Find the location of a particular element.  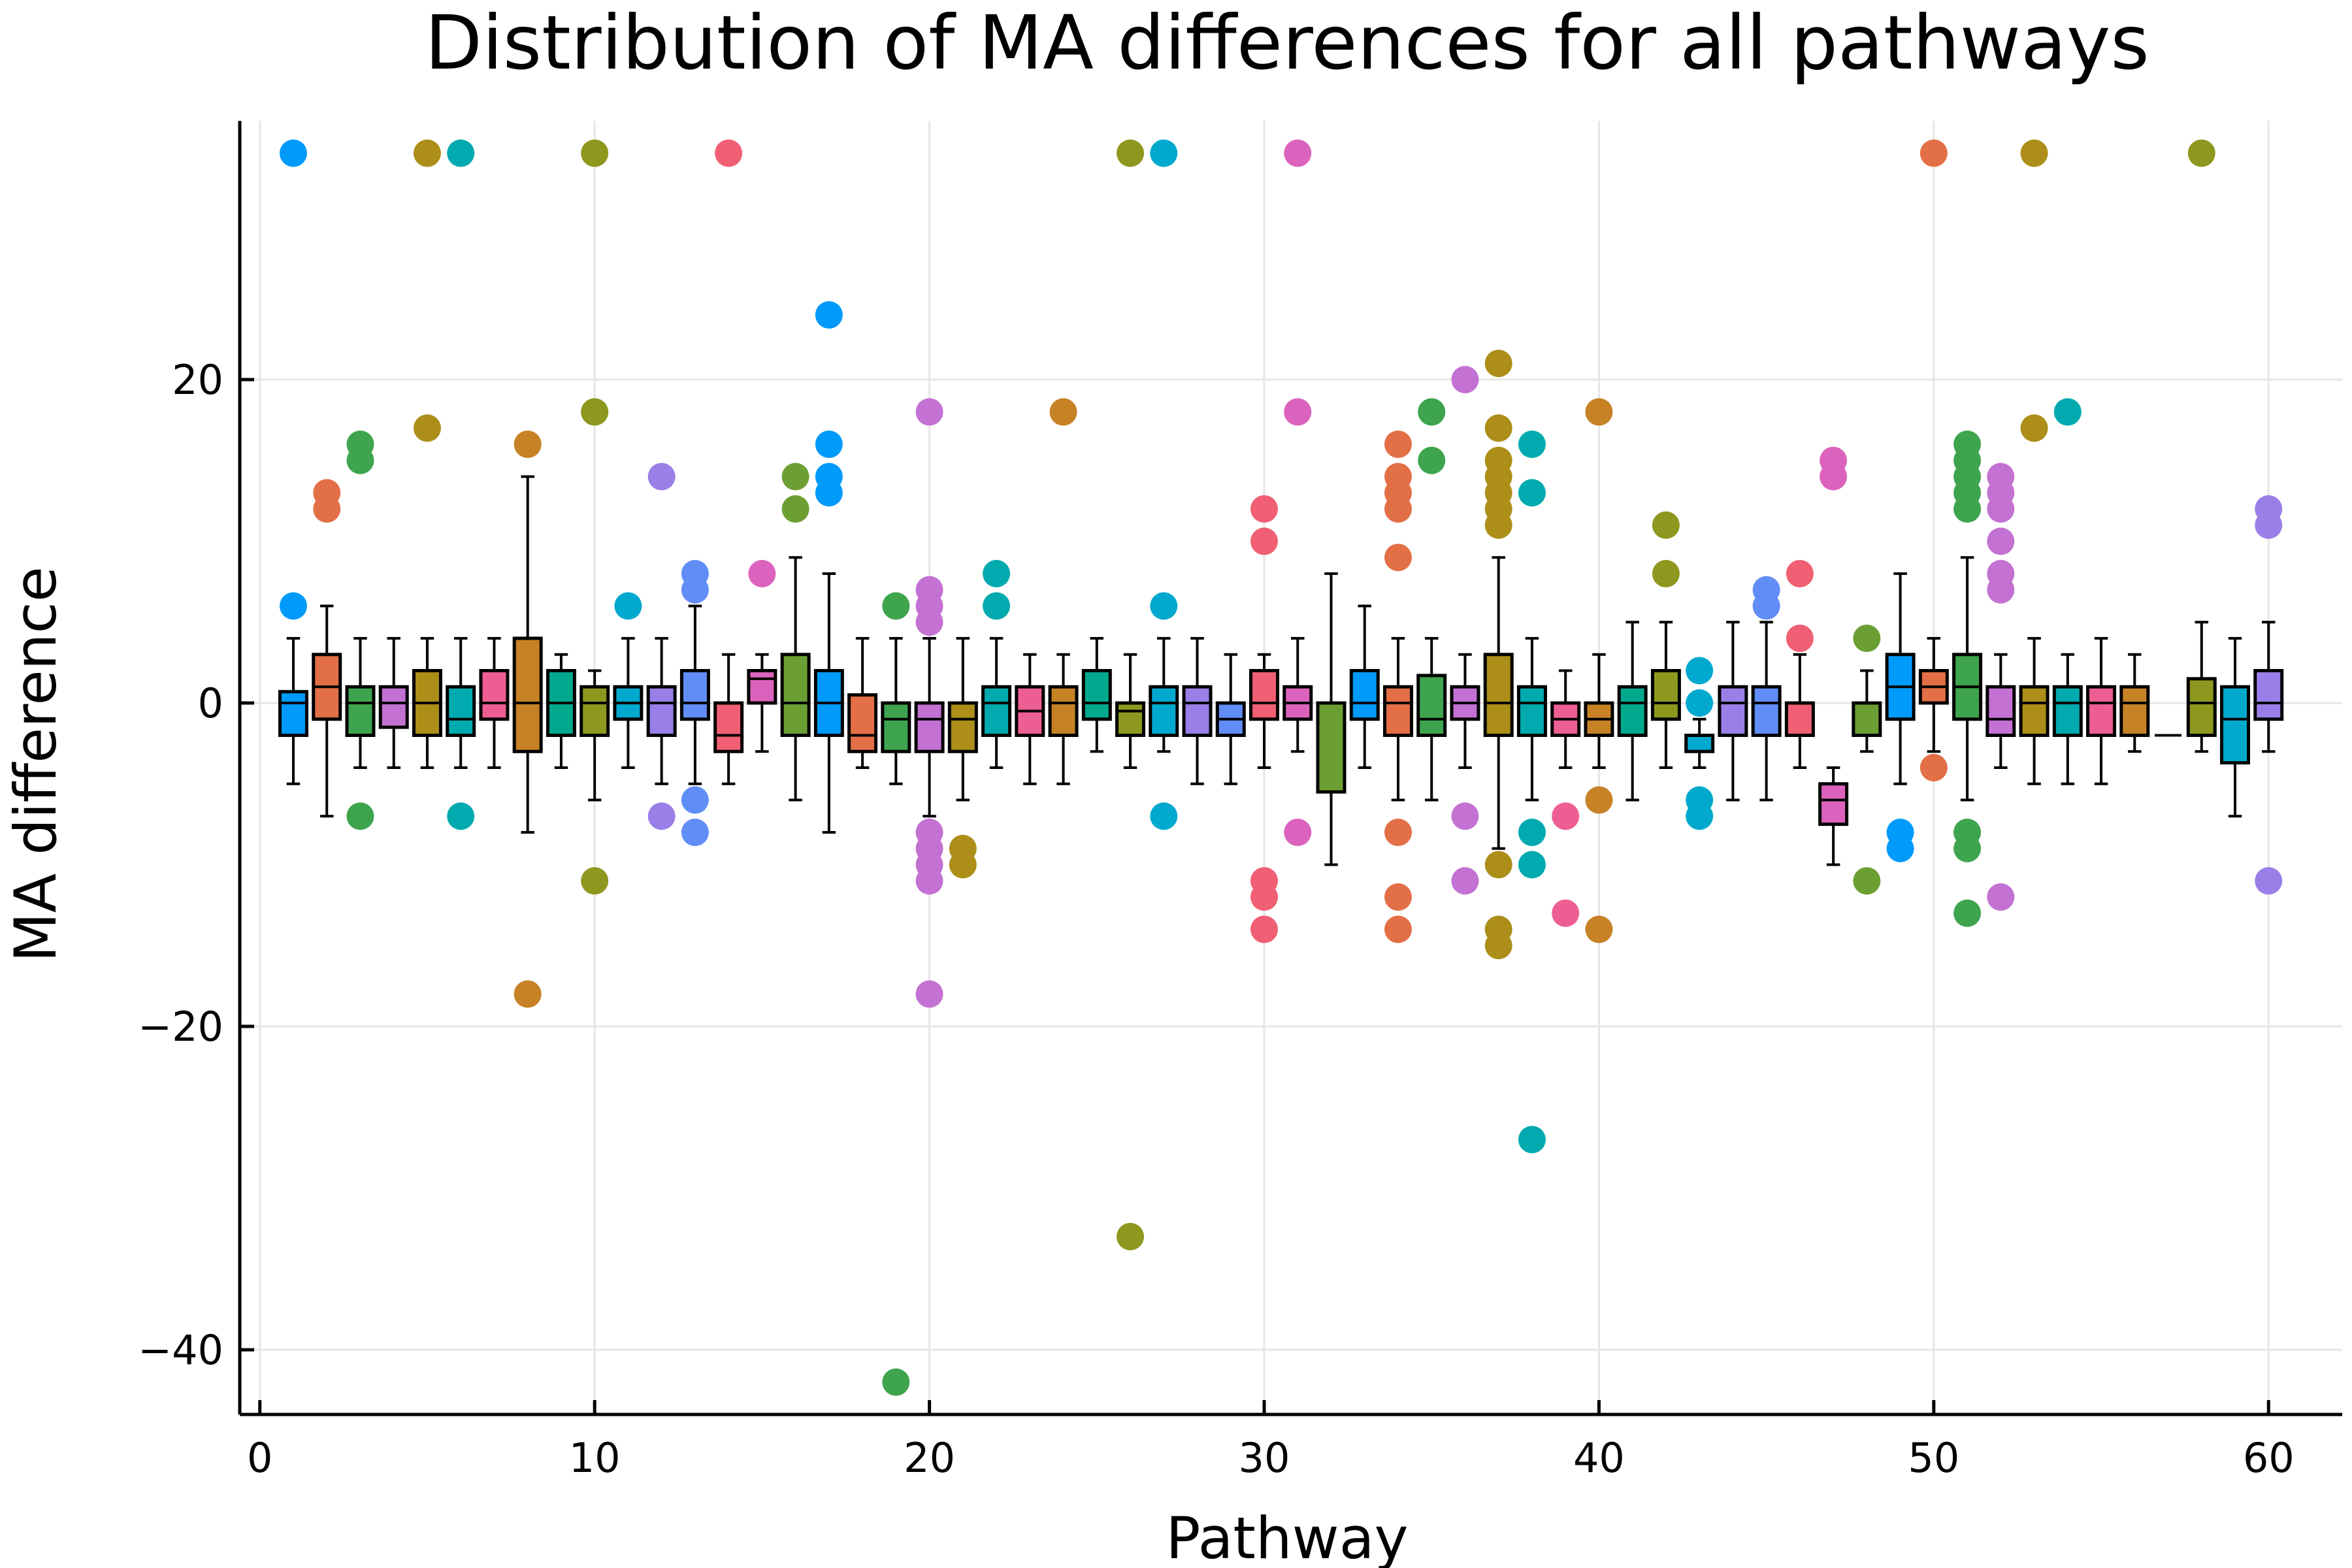

x-tick-label: 30 is located at coordinates (1264, 1458).